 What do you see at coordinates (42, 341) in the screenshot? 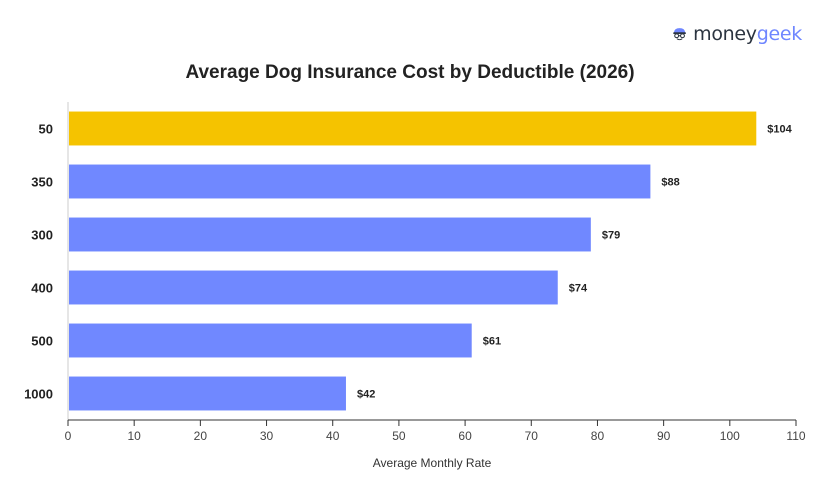
I see `category-label: 500` at bounding box center [42, 341].